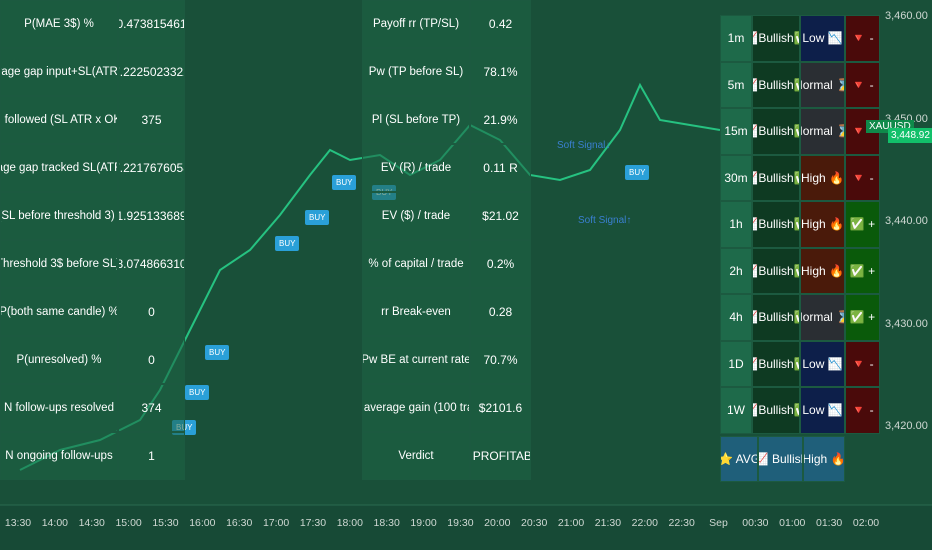  What do you see at coordinates (423, 523) in the screenshot?
I see `time-tick-label: 19:00` at bounding box center [423, 523].